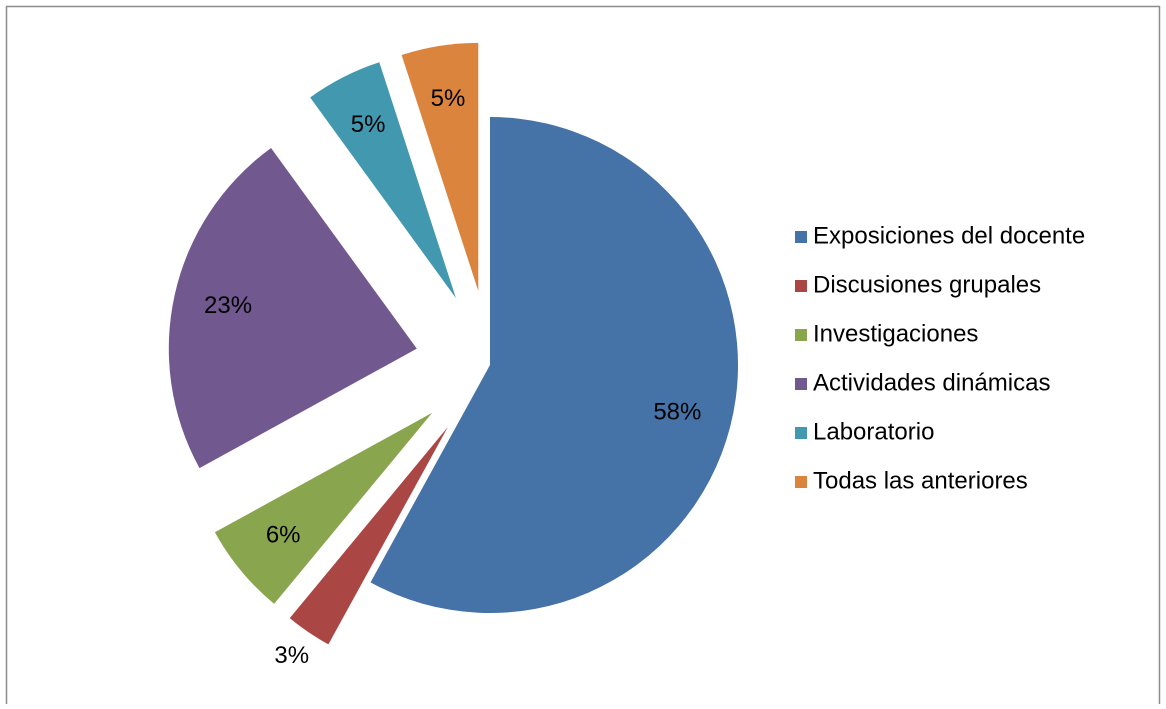 Image resolution: width=1166 pixels, height=709 pixels. I want to click on data-label: 23%, so click(228, 305).